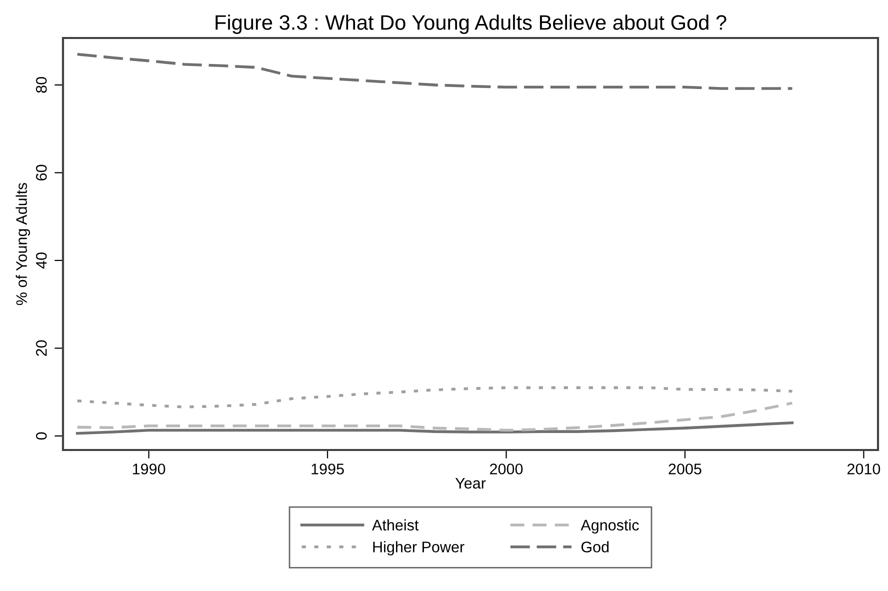 The height and width of the screenshot is (591, 888). Describe the element at coordinates (471, 24) in the screenshot. I see `chart-title: Figure 3.3 : What Do Young Adults Believe about God ?` at that location.